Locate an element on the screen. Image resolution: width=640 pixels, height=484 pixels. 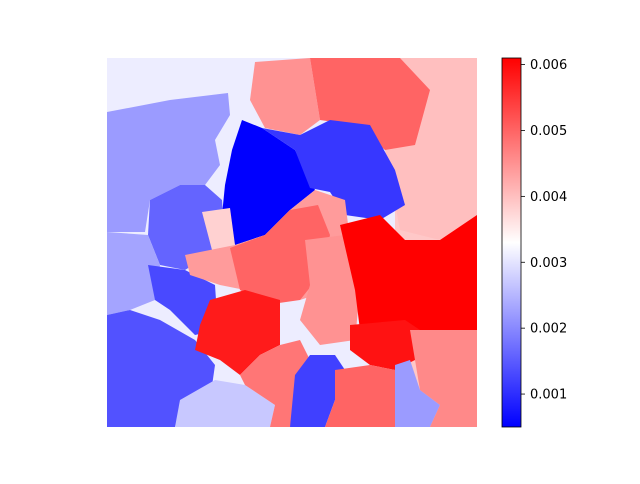
colorbar-tick-label: 0.001 is located at coordinates (548, 395).